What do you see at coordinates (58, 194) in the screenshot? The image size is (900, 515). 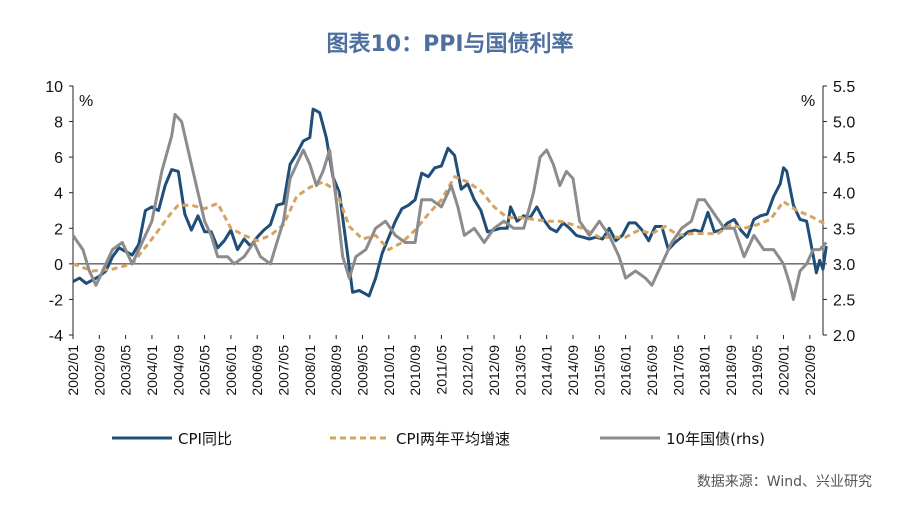 I see `left-tick-label: 4` at bounding box center [58, 194].